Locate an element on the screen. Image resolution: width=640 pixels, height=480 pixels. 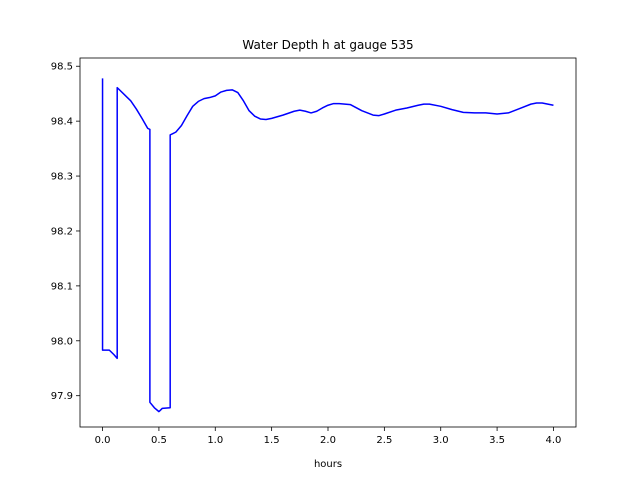
y-axis: 97.9 98.0 98.1 98.2 98.3 98.4 98.5 is located at coordinates (65, 232).